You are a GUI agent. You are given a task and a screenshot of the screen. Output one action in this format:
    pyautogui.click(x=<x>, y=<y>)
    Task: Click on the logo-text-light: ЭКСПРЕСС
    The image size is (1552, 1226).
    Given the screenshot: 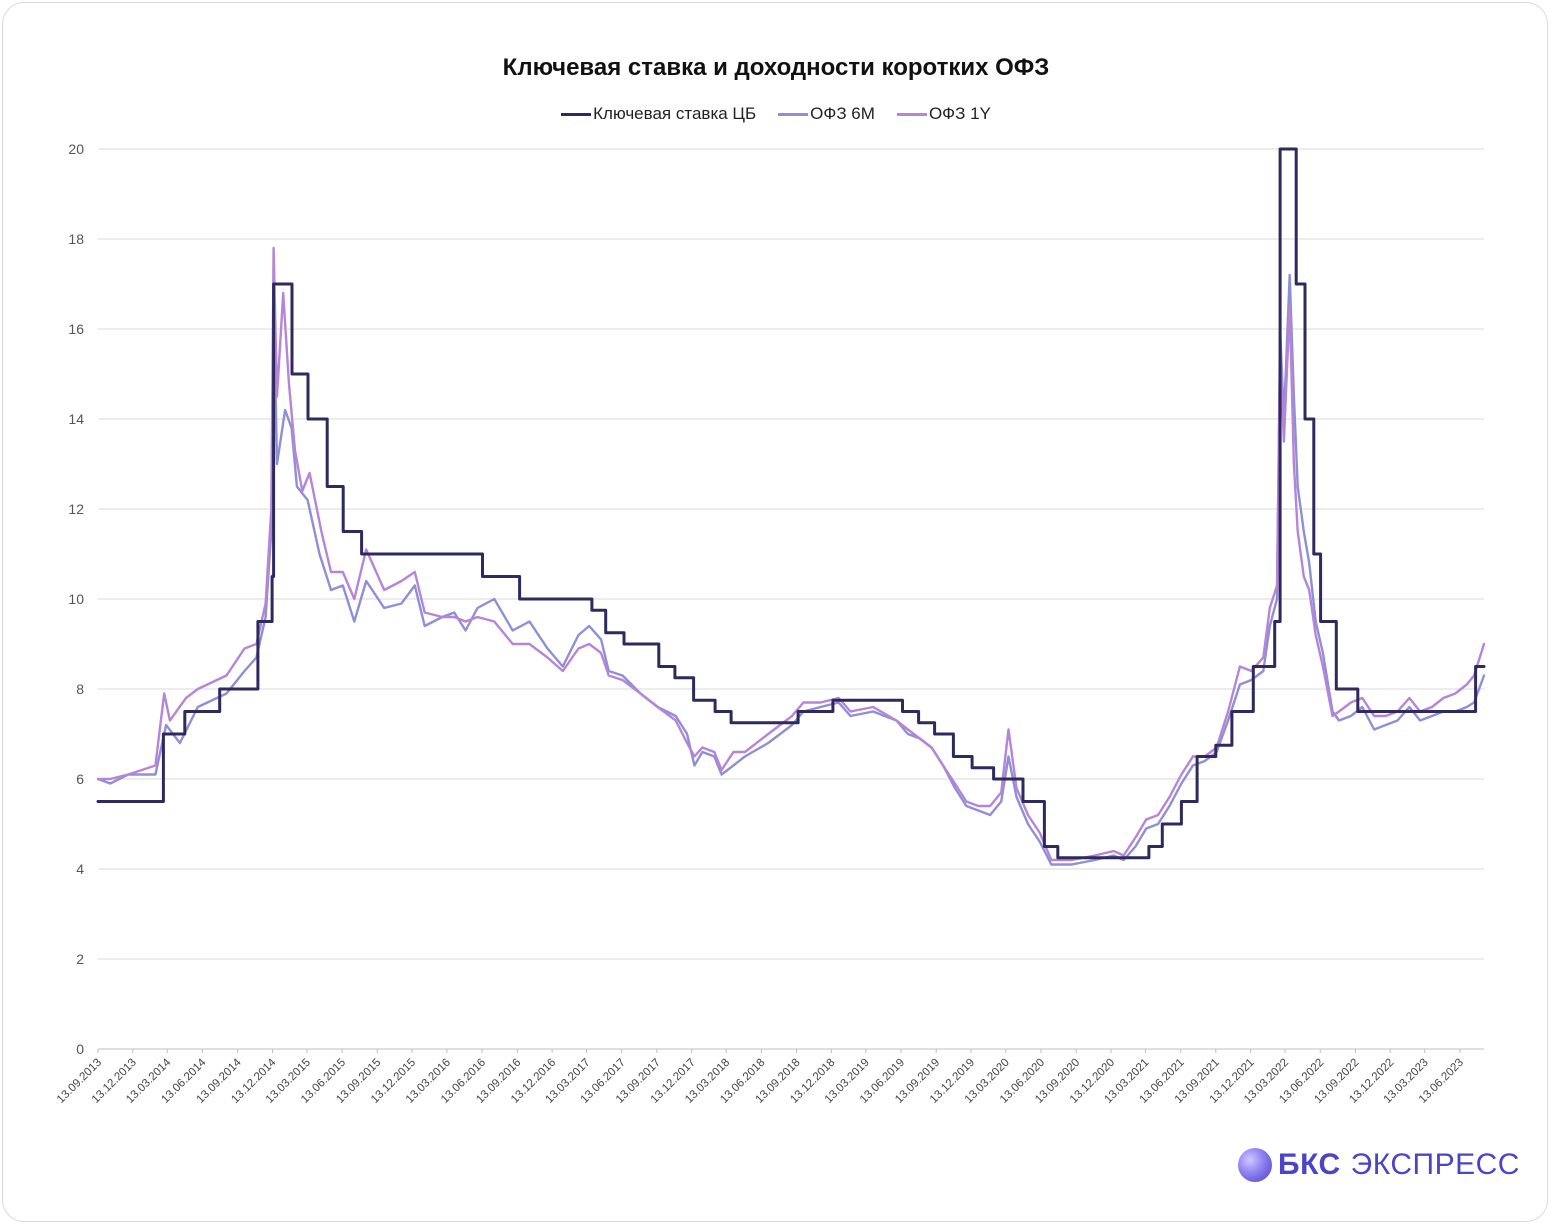 What is the action you would take?
    pyautogui.click(x=1435, y=1164)
    